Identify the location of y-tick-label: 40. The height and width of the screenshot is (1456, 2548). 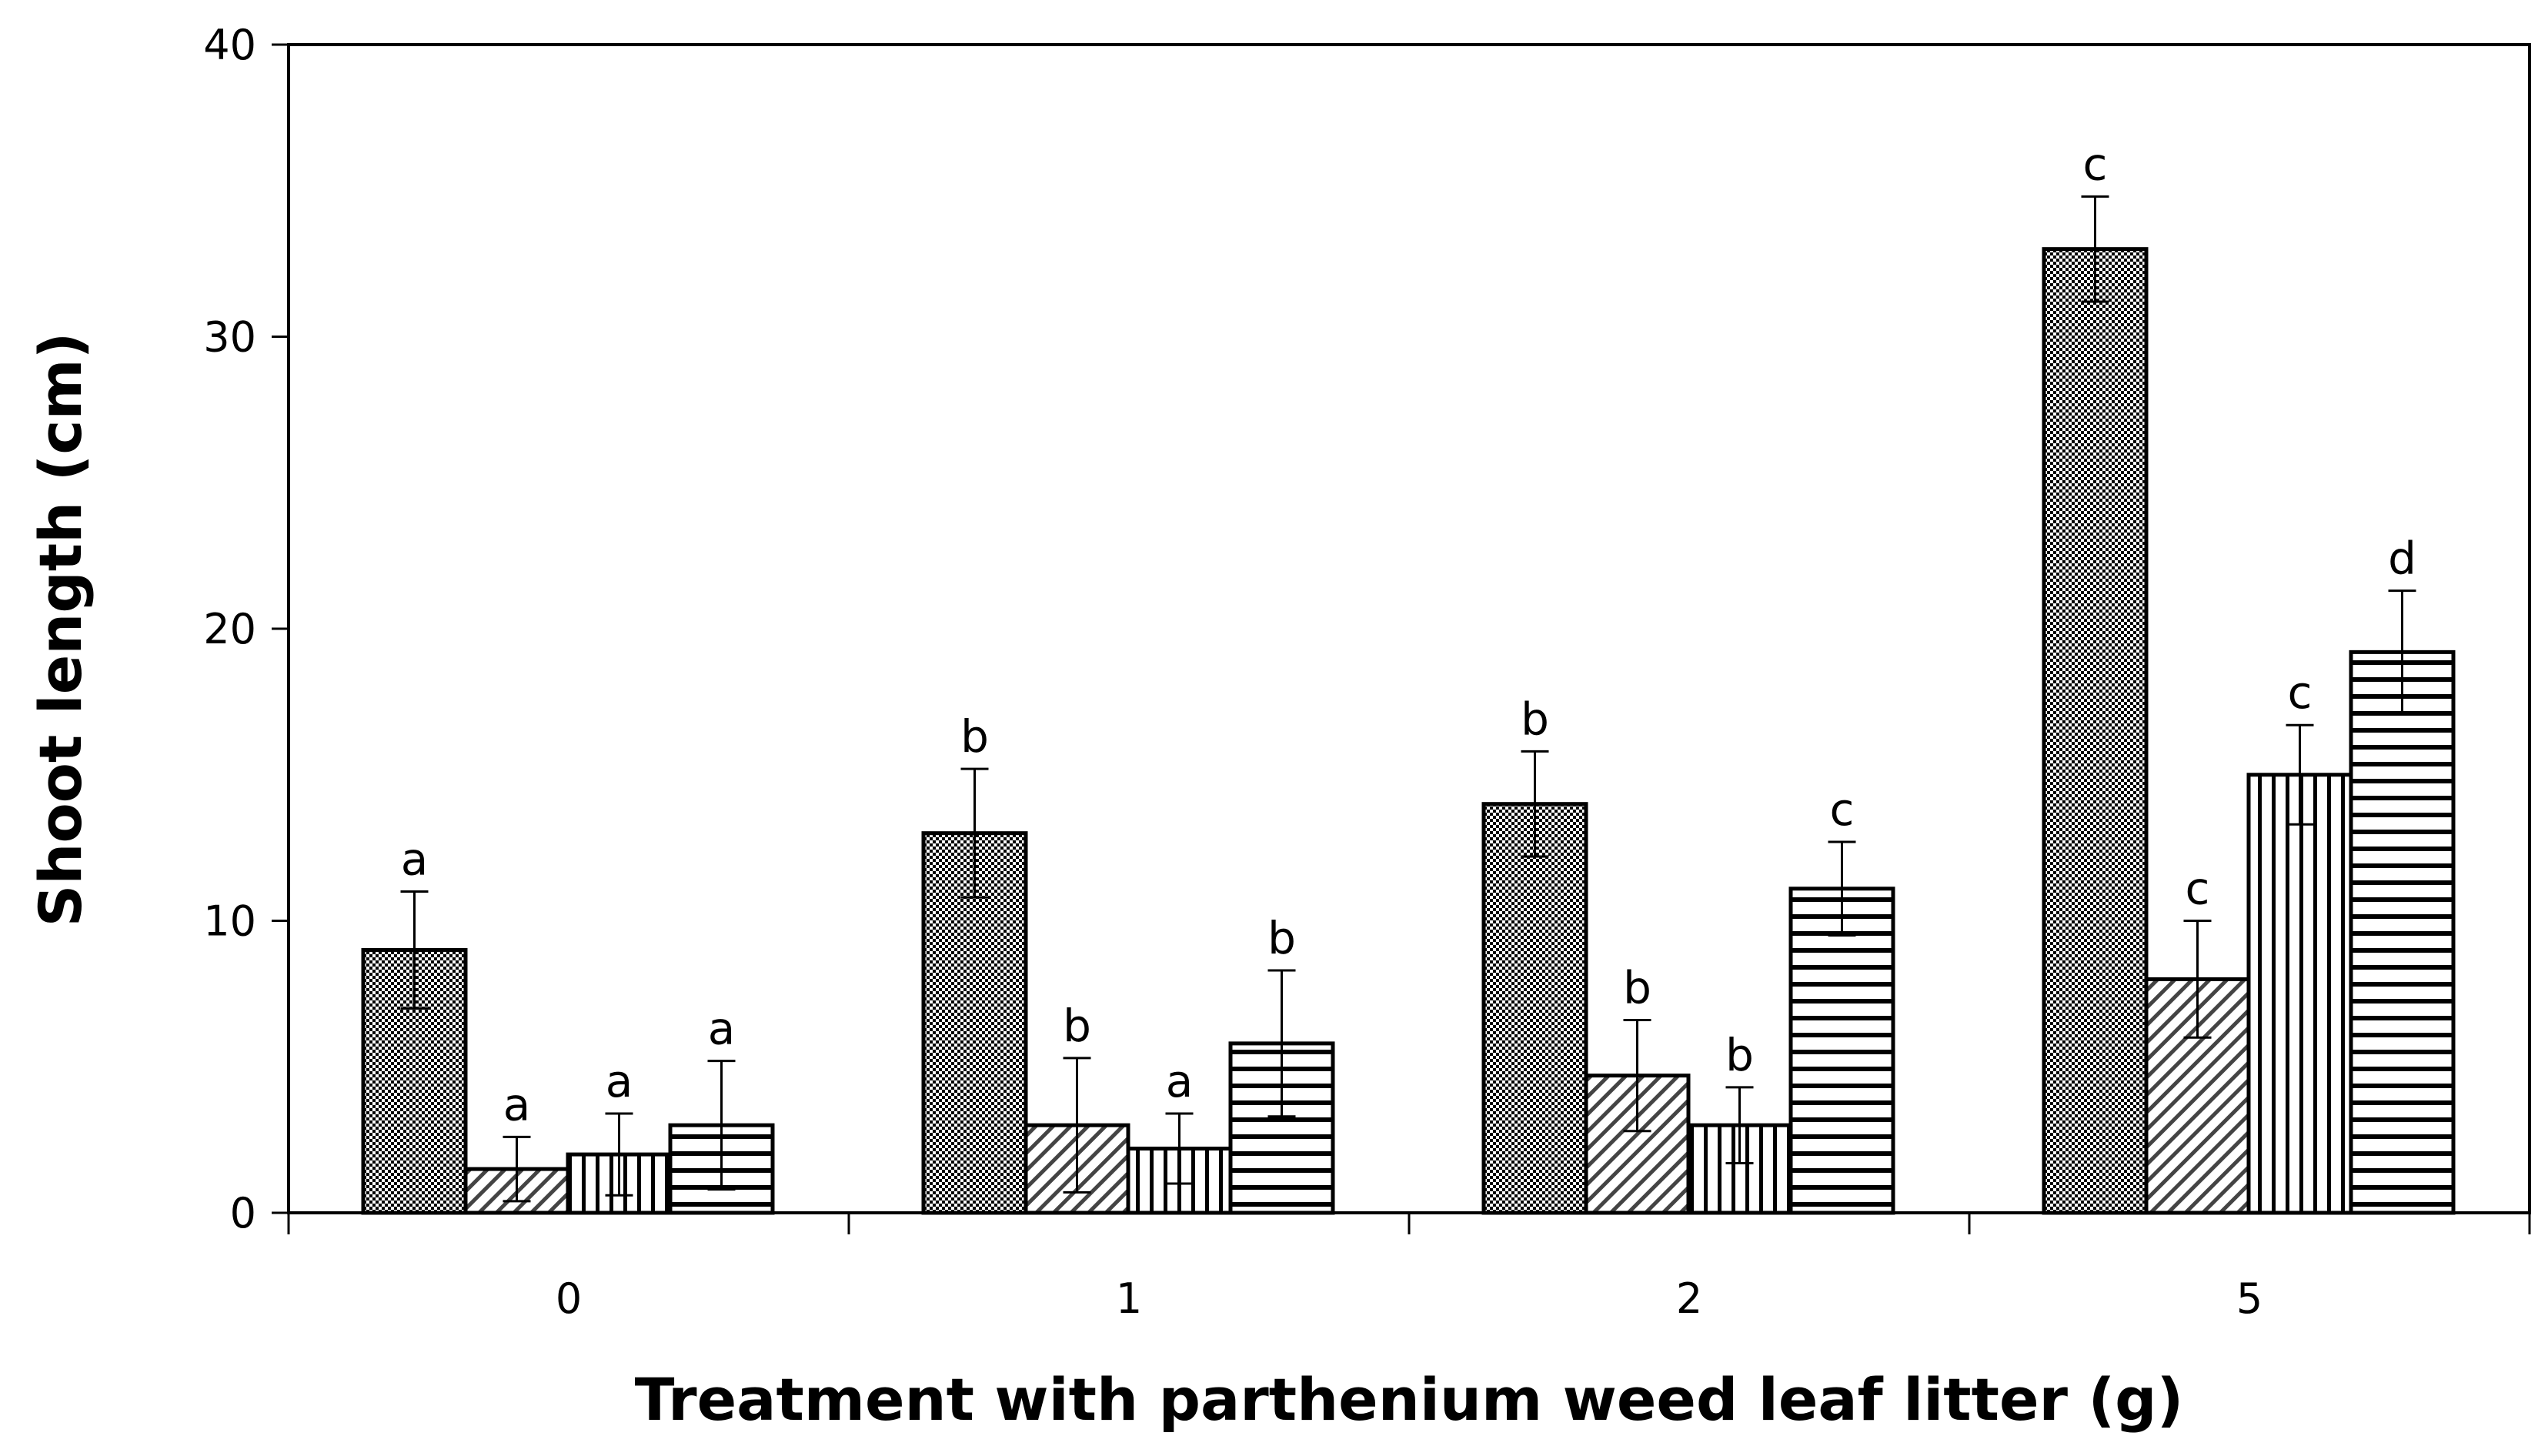
(230, 45).